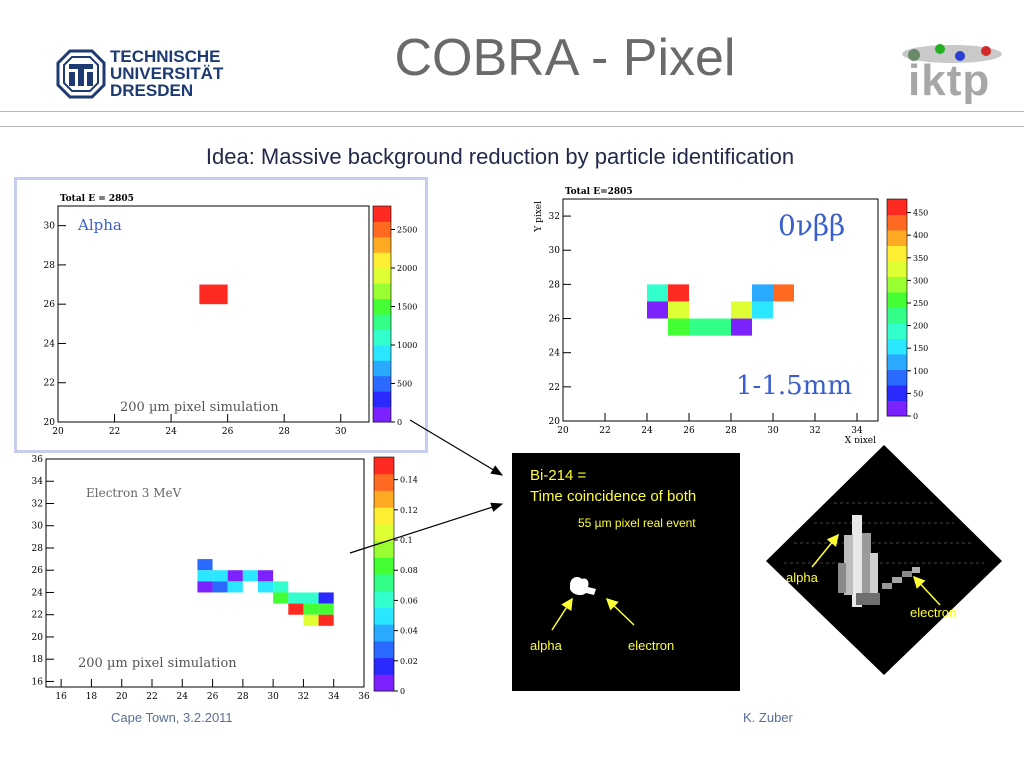 The image size is (1024, 768). I want to click on arrow-electron-to-event, so click(426, 528).